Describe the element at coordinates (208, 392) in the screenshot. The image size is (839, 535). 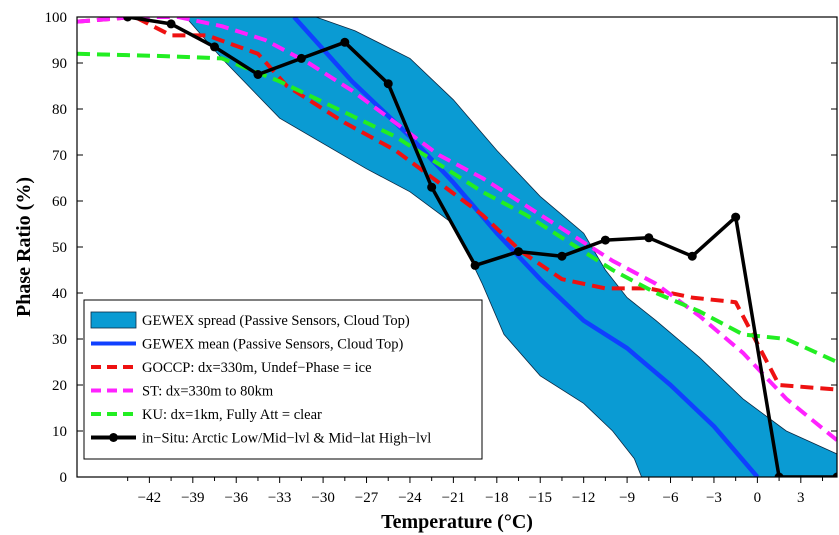
I see `legend-label: ST: dx=330m to 80km` at that location.